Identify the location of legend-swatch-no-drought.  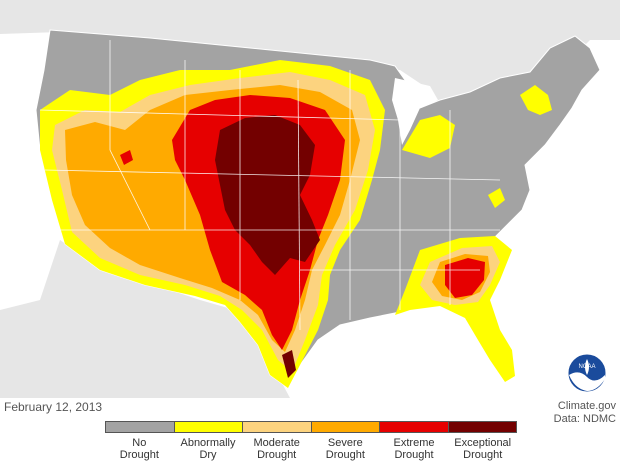
(140, 427).